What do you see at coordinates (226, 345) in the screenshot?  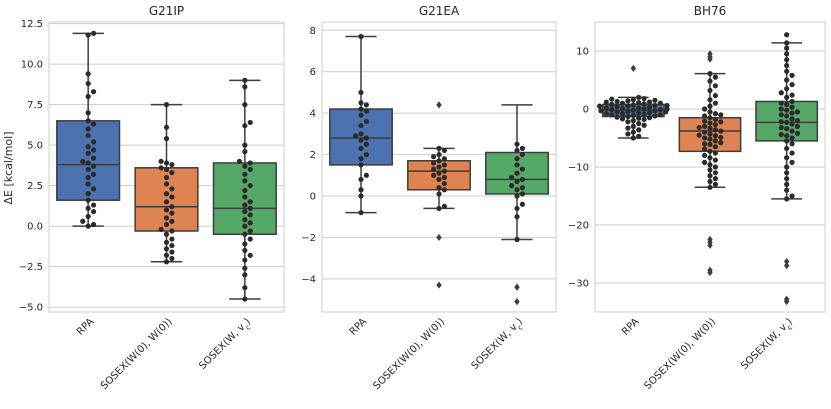 I see `x-tick-label: SOSEX(W, vc)` at bounding box center [226, 345].